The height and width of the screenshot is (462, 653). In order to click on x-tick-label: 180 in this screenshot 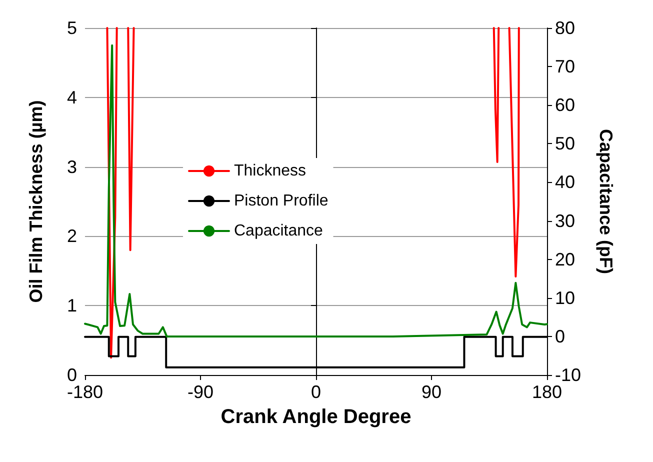, I will do `click(547, 392)`.